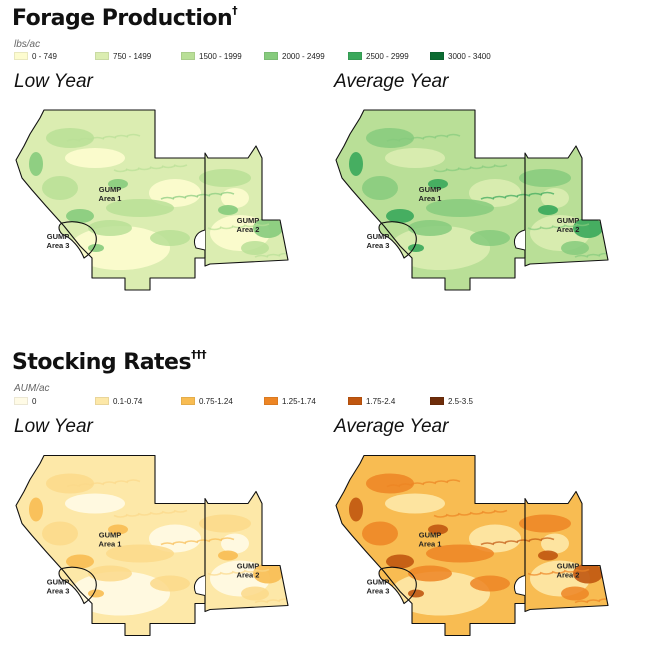  I want to click on legend-label: 750 - 1499, so click(132, 56).